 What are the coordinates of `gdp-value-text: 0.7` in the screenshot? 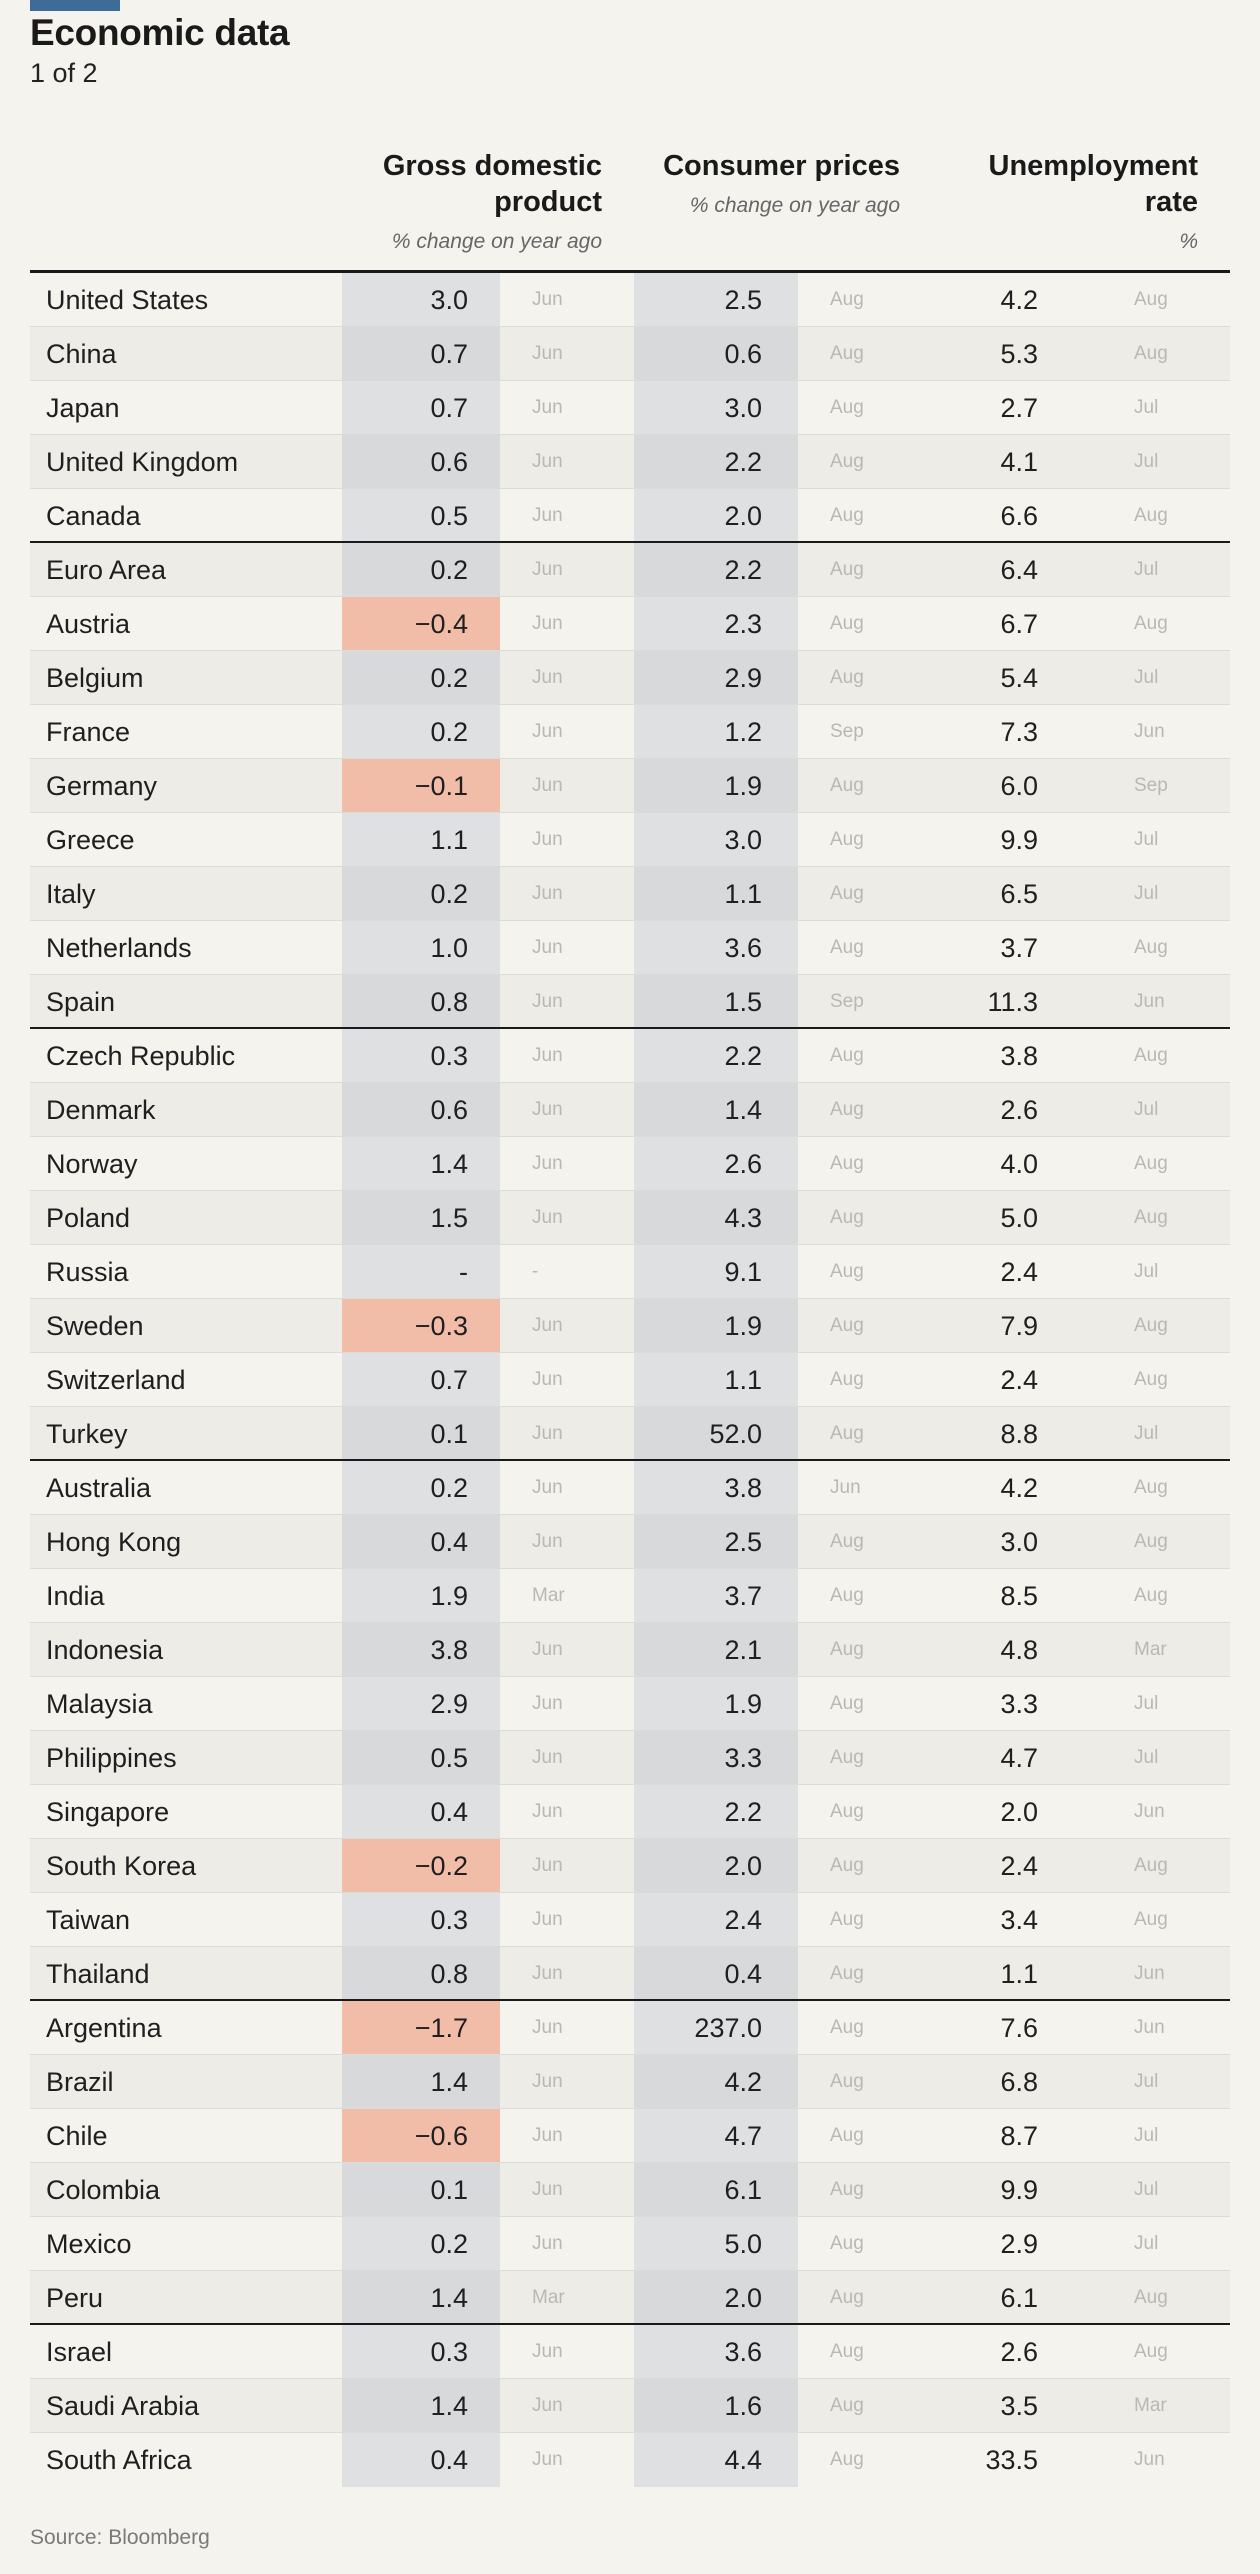 It's located at (449, 354).